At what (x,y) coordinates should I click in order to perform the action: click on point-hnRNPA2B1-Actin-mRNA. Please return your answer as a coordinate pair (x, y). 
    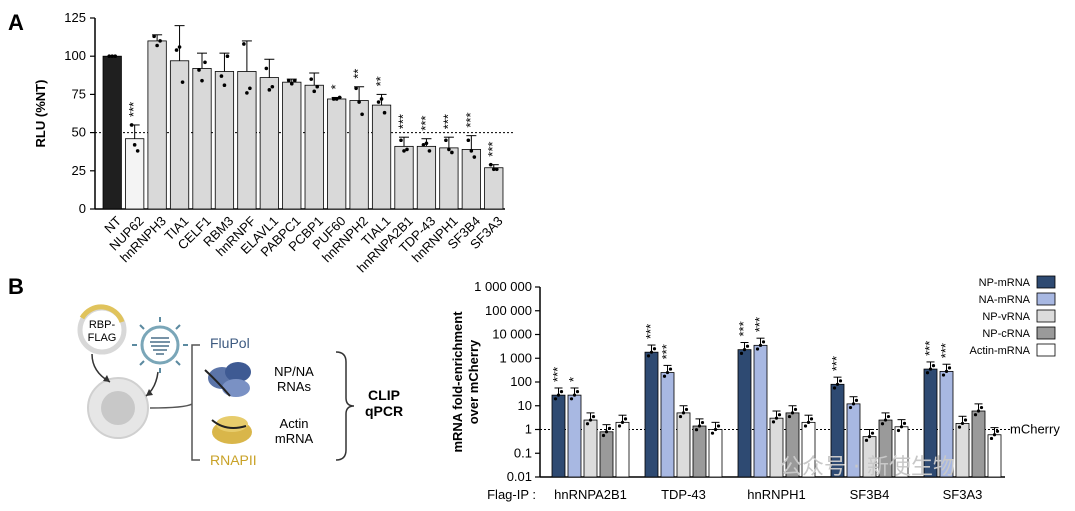
    Looking at the image, I should click on (619, 426).